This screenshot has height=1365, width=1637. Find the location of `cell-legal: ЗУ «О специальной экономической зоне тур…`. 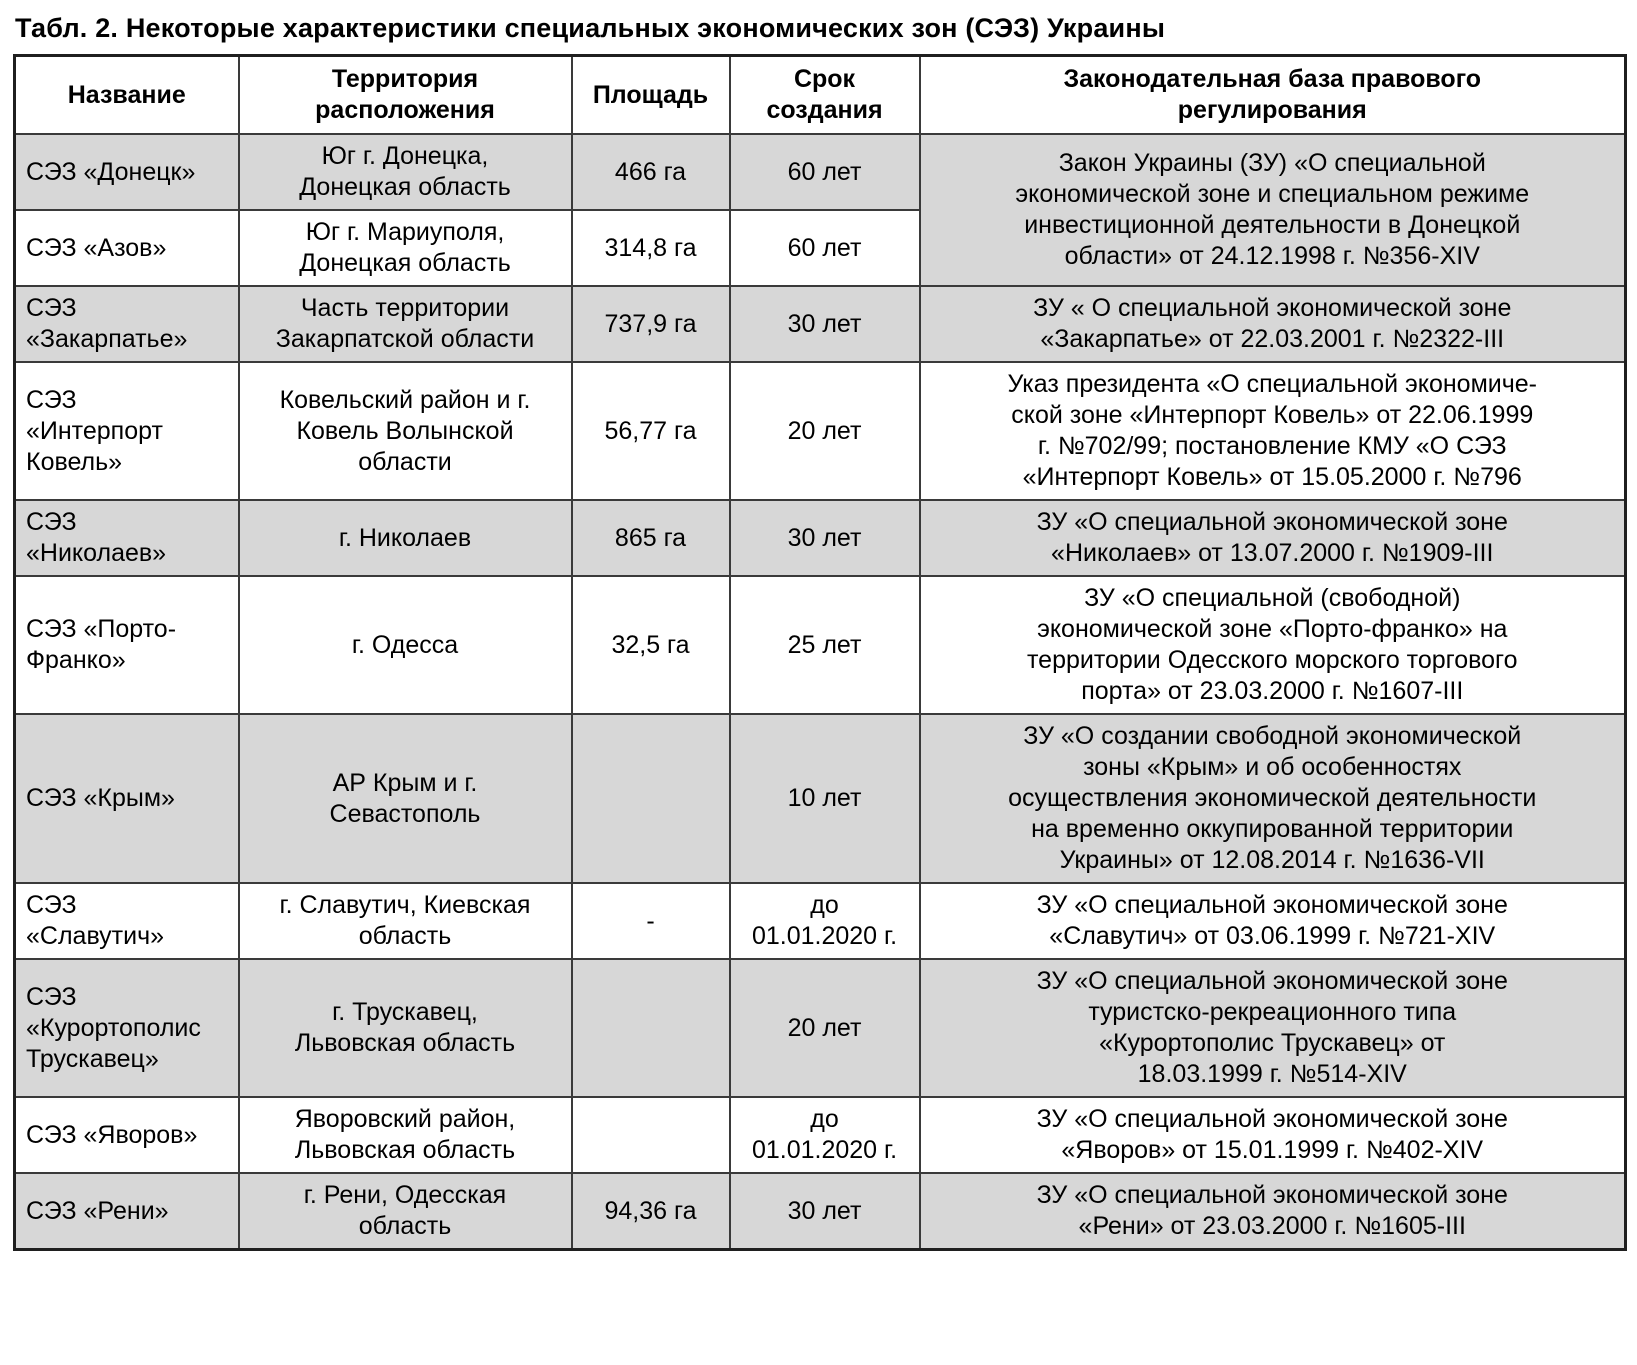

cell-legal: ЗУ «О специальной экономической зоне тур… is located at coordinates (1272, 1028).